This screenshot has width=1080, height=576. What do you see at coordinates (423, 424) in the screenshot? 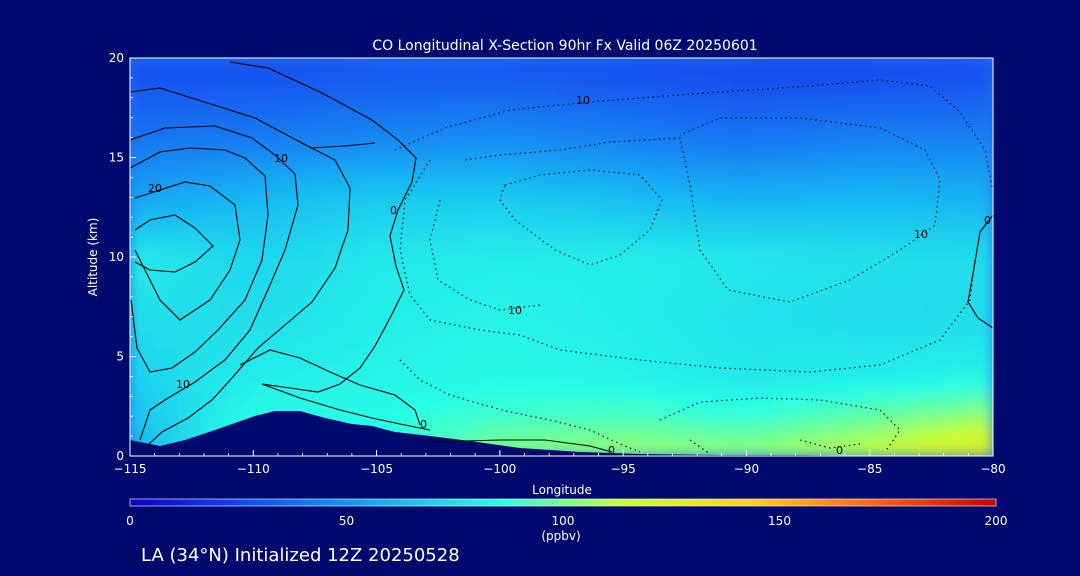
I see `contour-label-0-low: 0` at bounding box center [423, 424].